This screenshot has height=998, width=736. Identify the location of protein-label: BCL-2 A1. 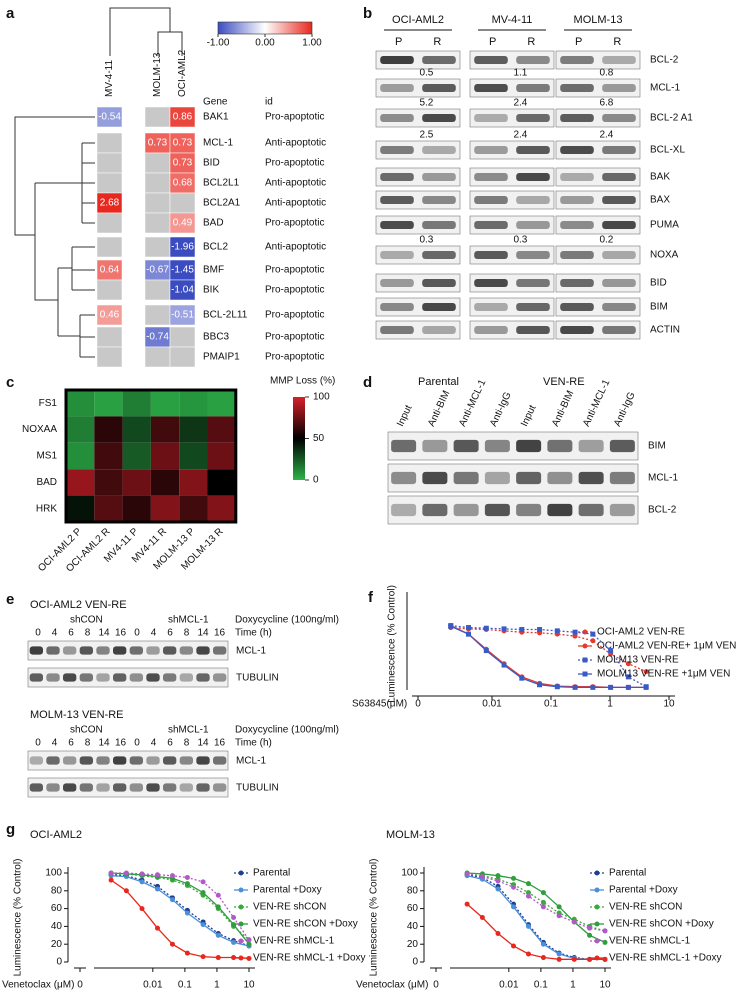
(671, 118).